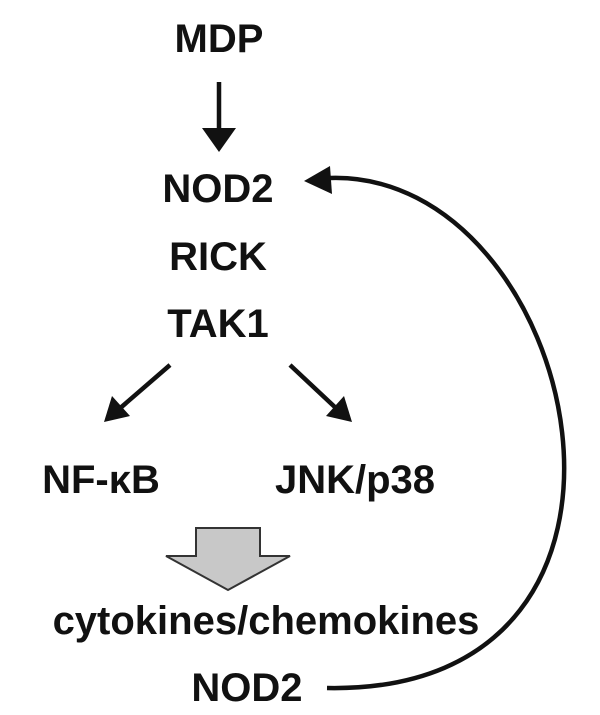 The image size is (600, 715). Describe the element at coordinates (117, 409) in the screenshot. I see `arrow-tak1-to-nfkb-head` at that location.